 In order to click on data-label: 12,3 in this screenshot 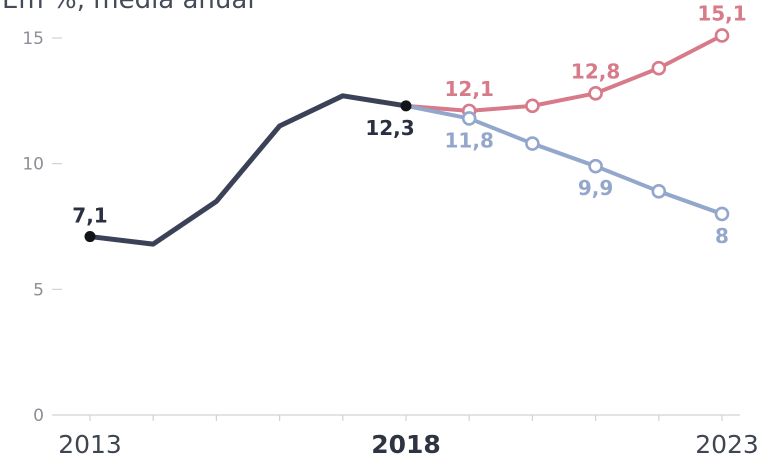, I will do `click(389, 128)`.